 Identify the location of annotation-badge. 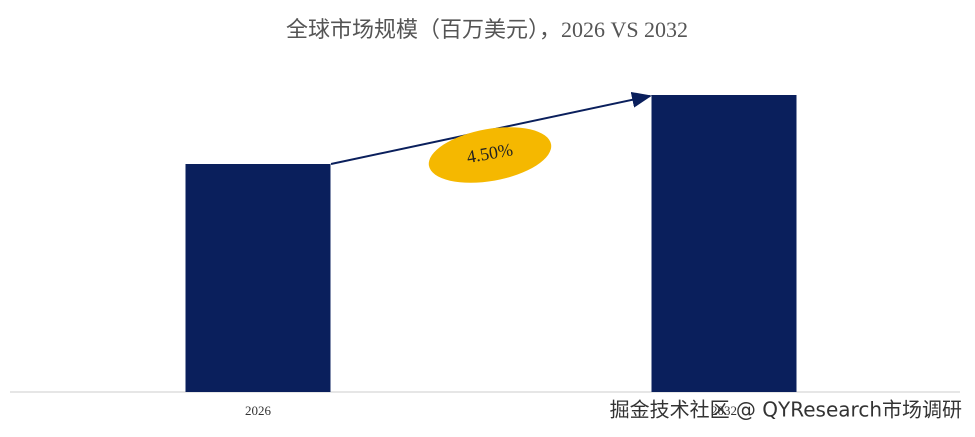
(490, 155).